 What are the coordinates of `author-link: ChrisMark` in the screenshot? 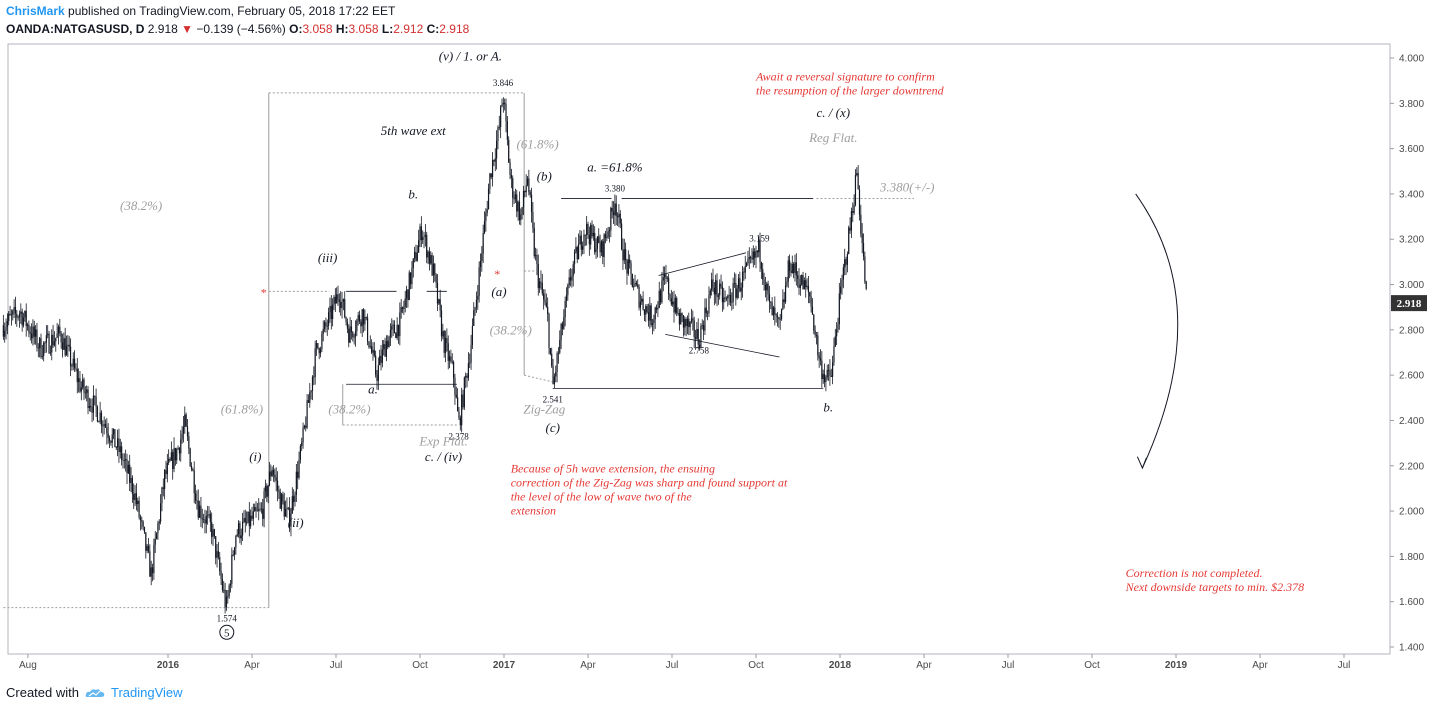 It's located at (35, 11).